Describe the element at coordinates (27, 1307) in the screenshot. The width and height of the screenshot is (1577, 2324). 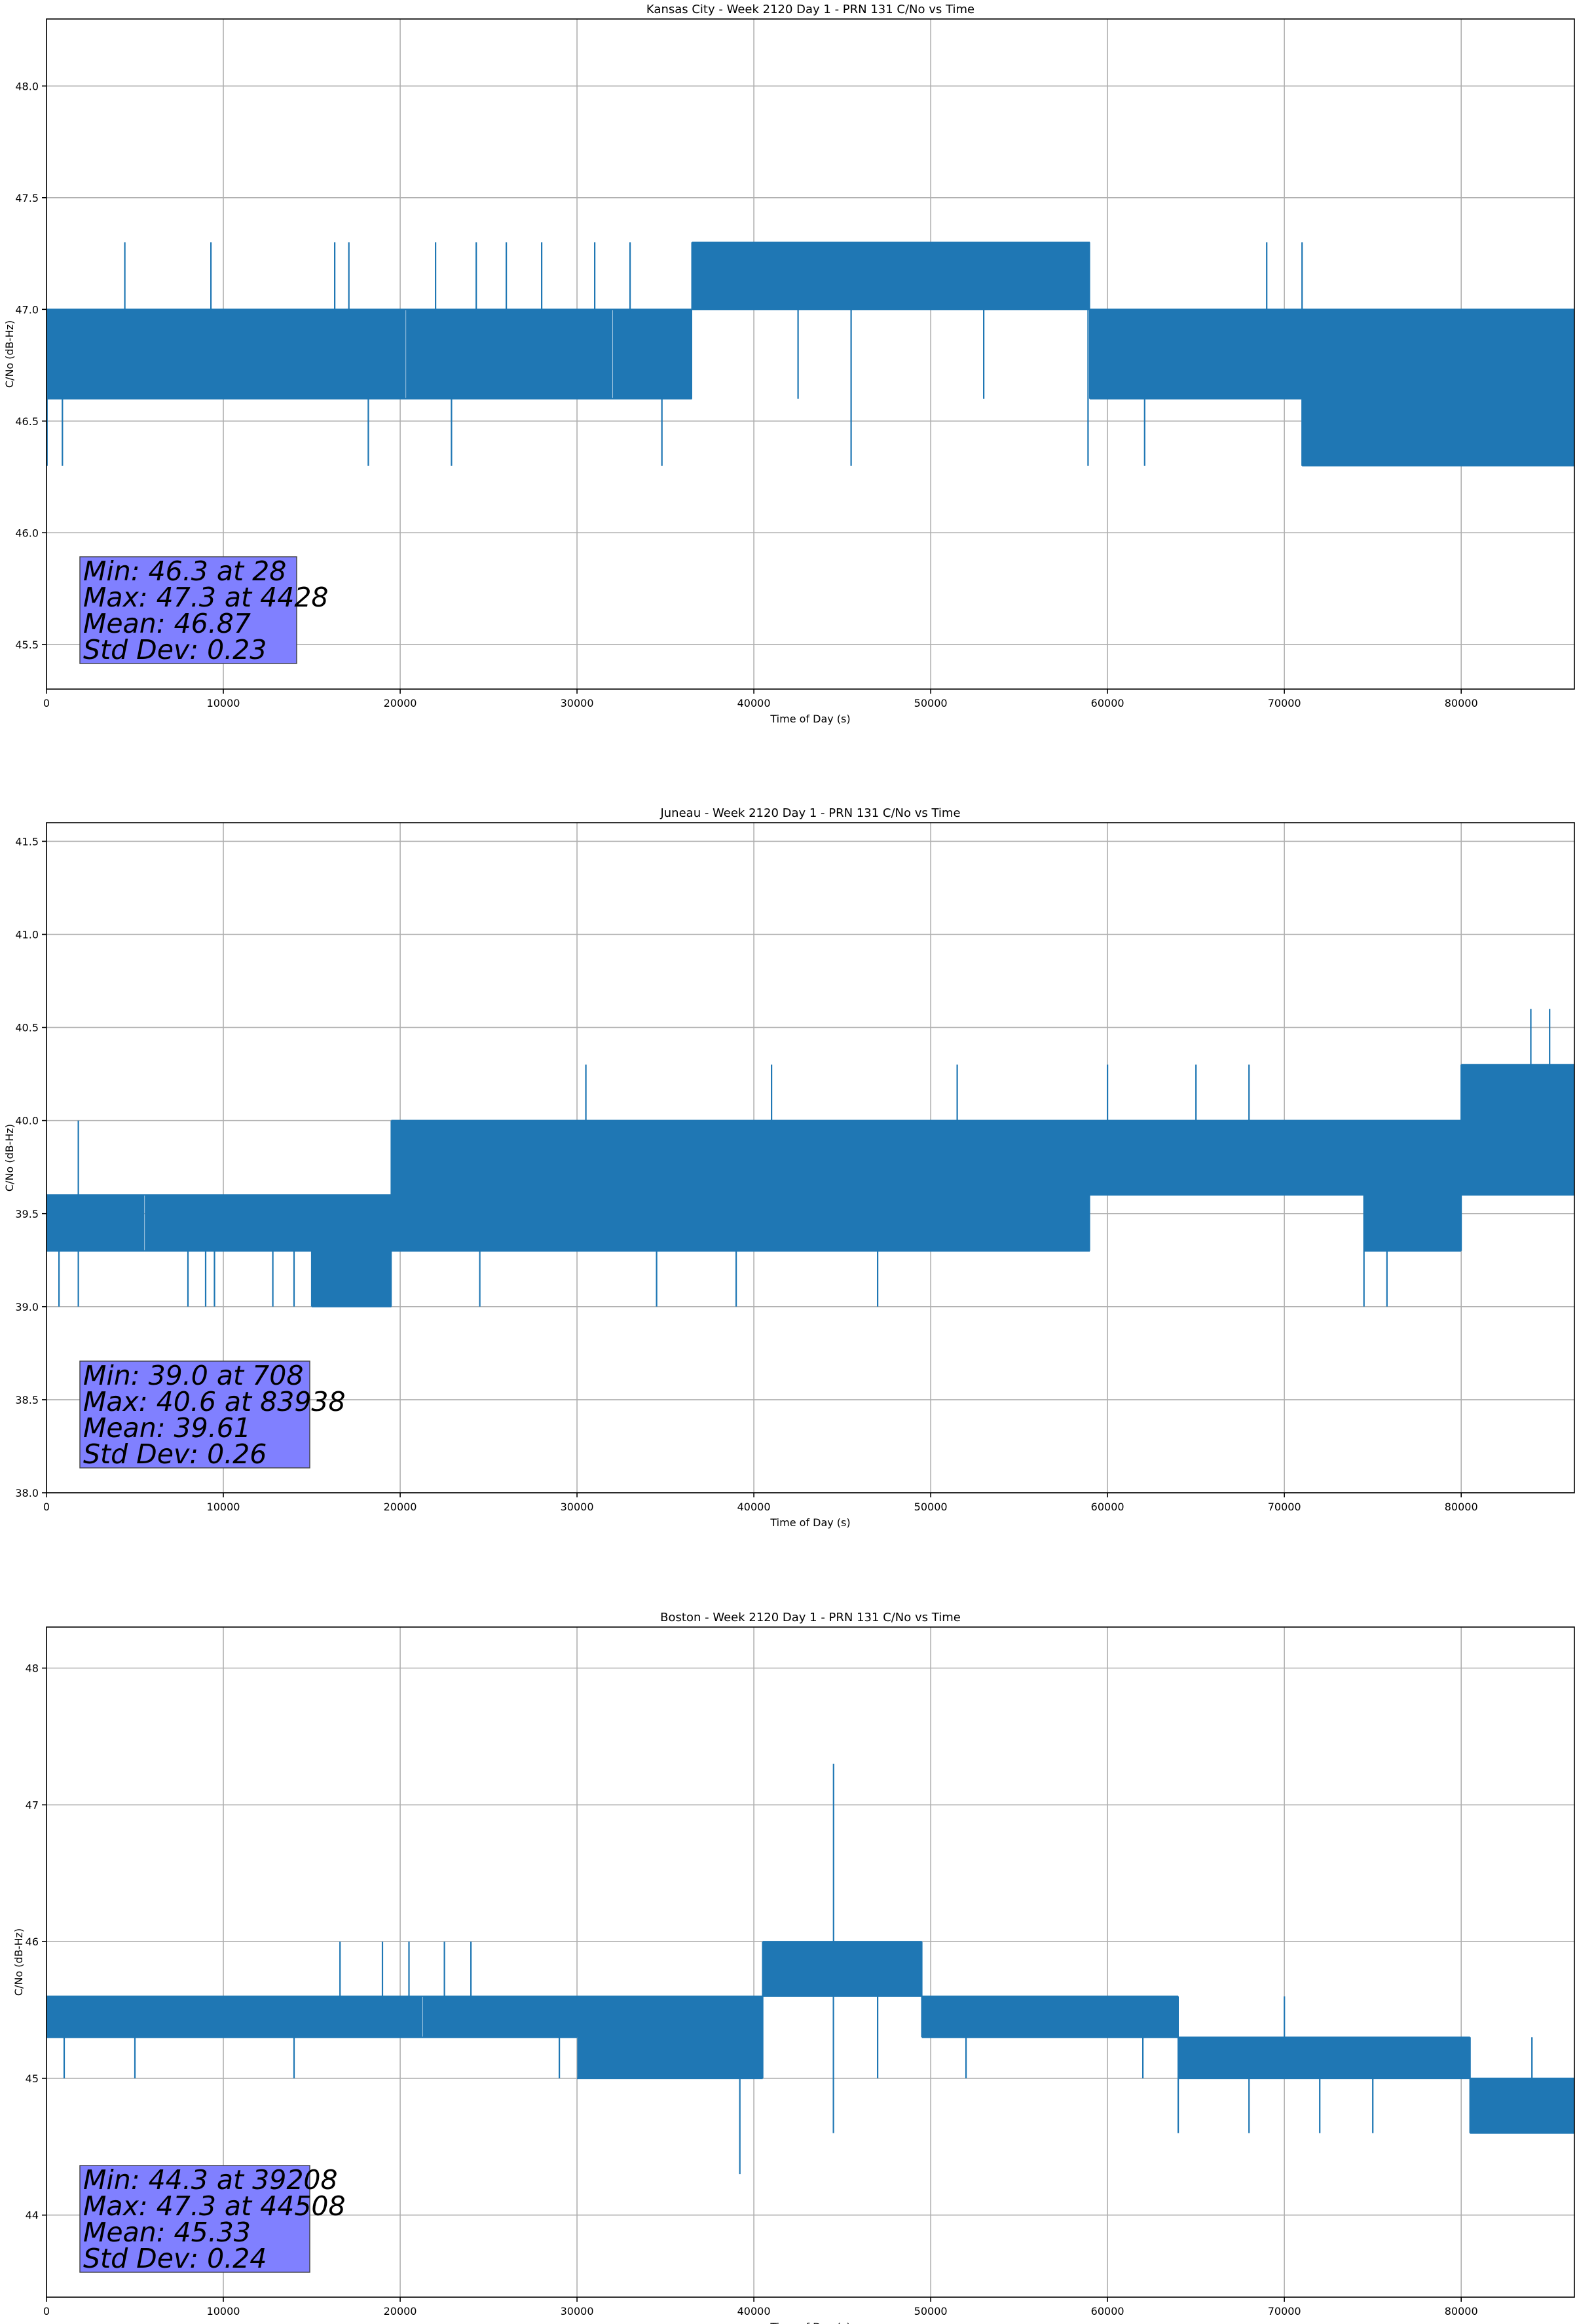
I see `y-tick-label: 39.0` at that location.